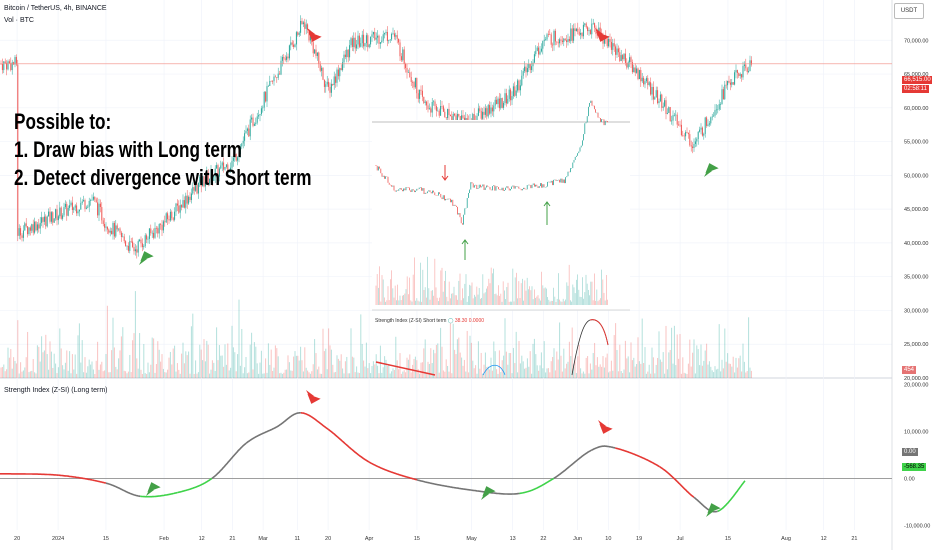  Describe the element at coordinates (639, 539) in the screenshot. I see `time-tick-label: 19` at that location.